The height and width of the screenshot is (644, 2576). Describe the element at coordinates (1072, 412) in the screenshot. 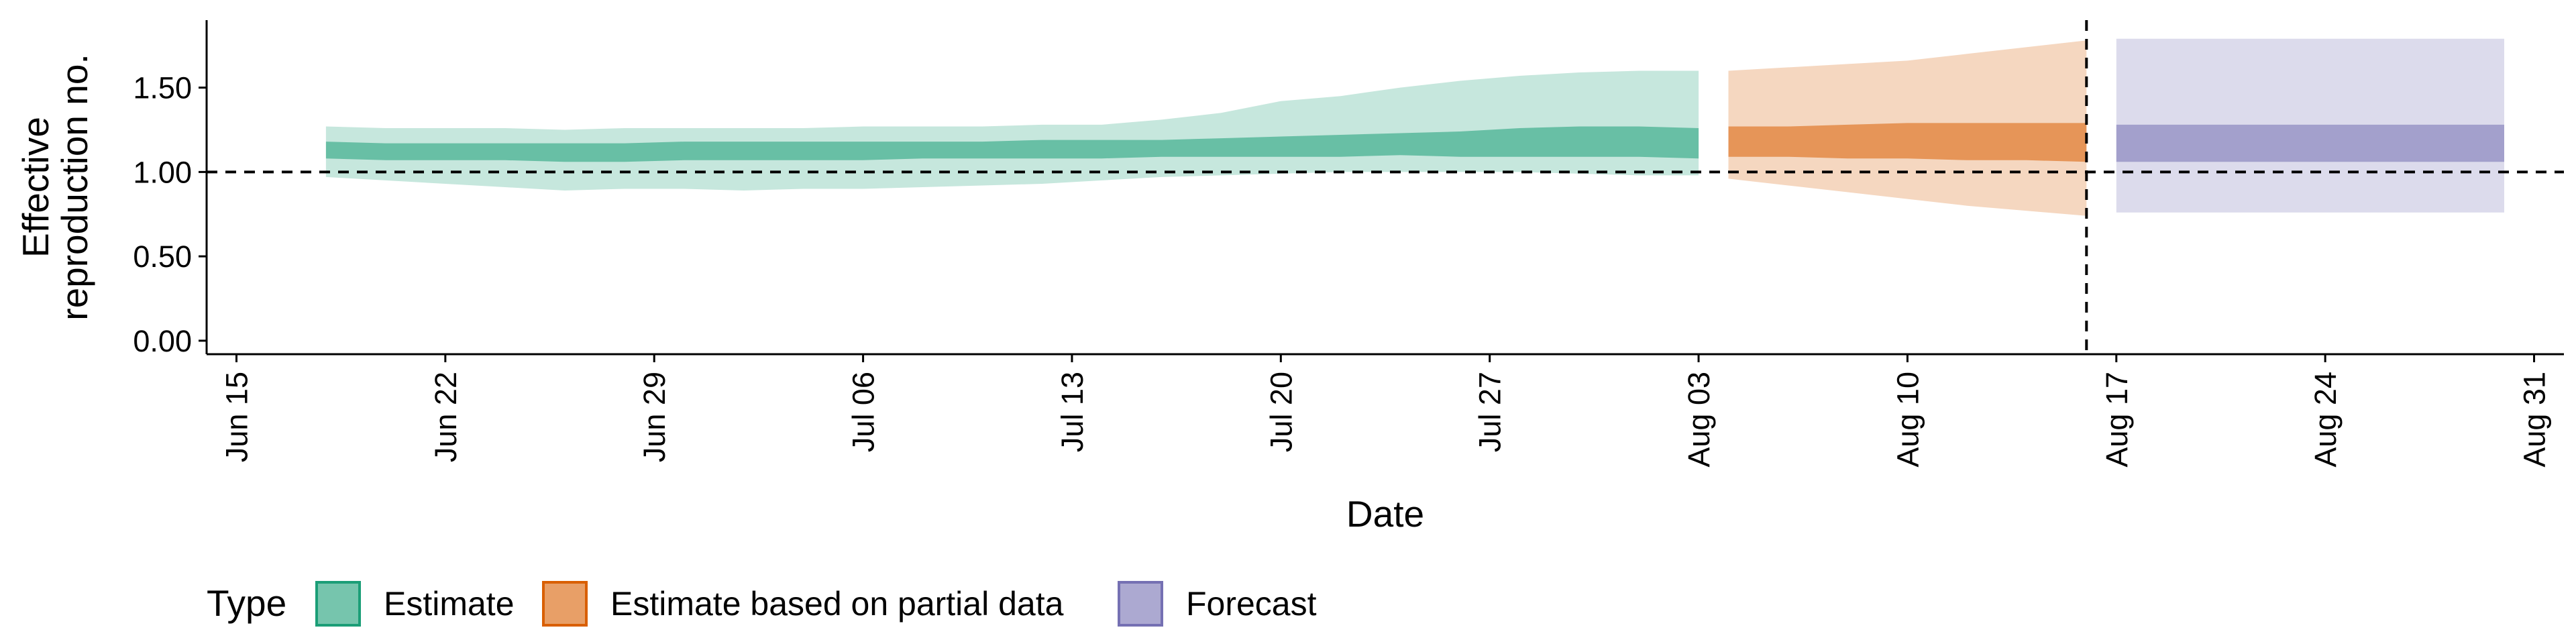

I see `x-tick-label: Jul 13` at that location.